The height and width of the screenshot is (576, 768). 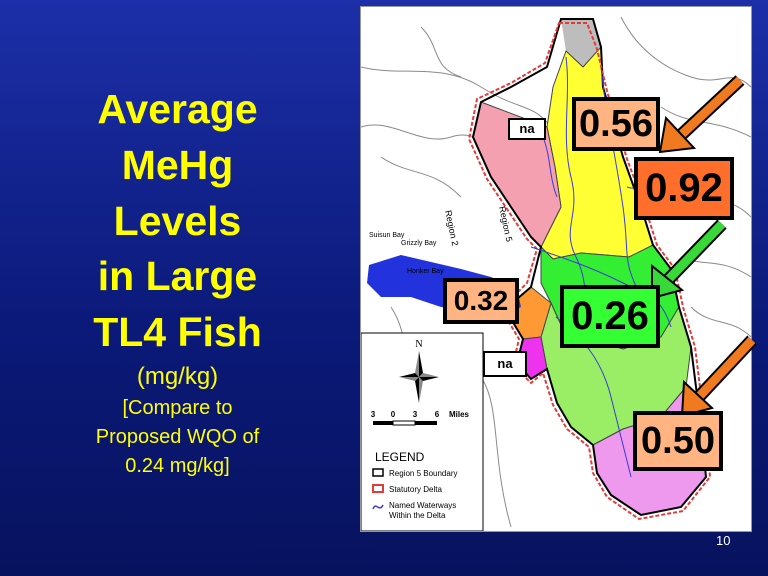 I want to click on value-text: 0.92, so click(x=684, y=188).